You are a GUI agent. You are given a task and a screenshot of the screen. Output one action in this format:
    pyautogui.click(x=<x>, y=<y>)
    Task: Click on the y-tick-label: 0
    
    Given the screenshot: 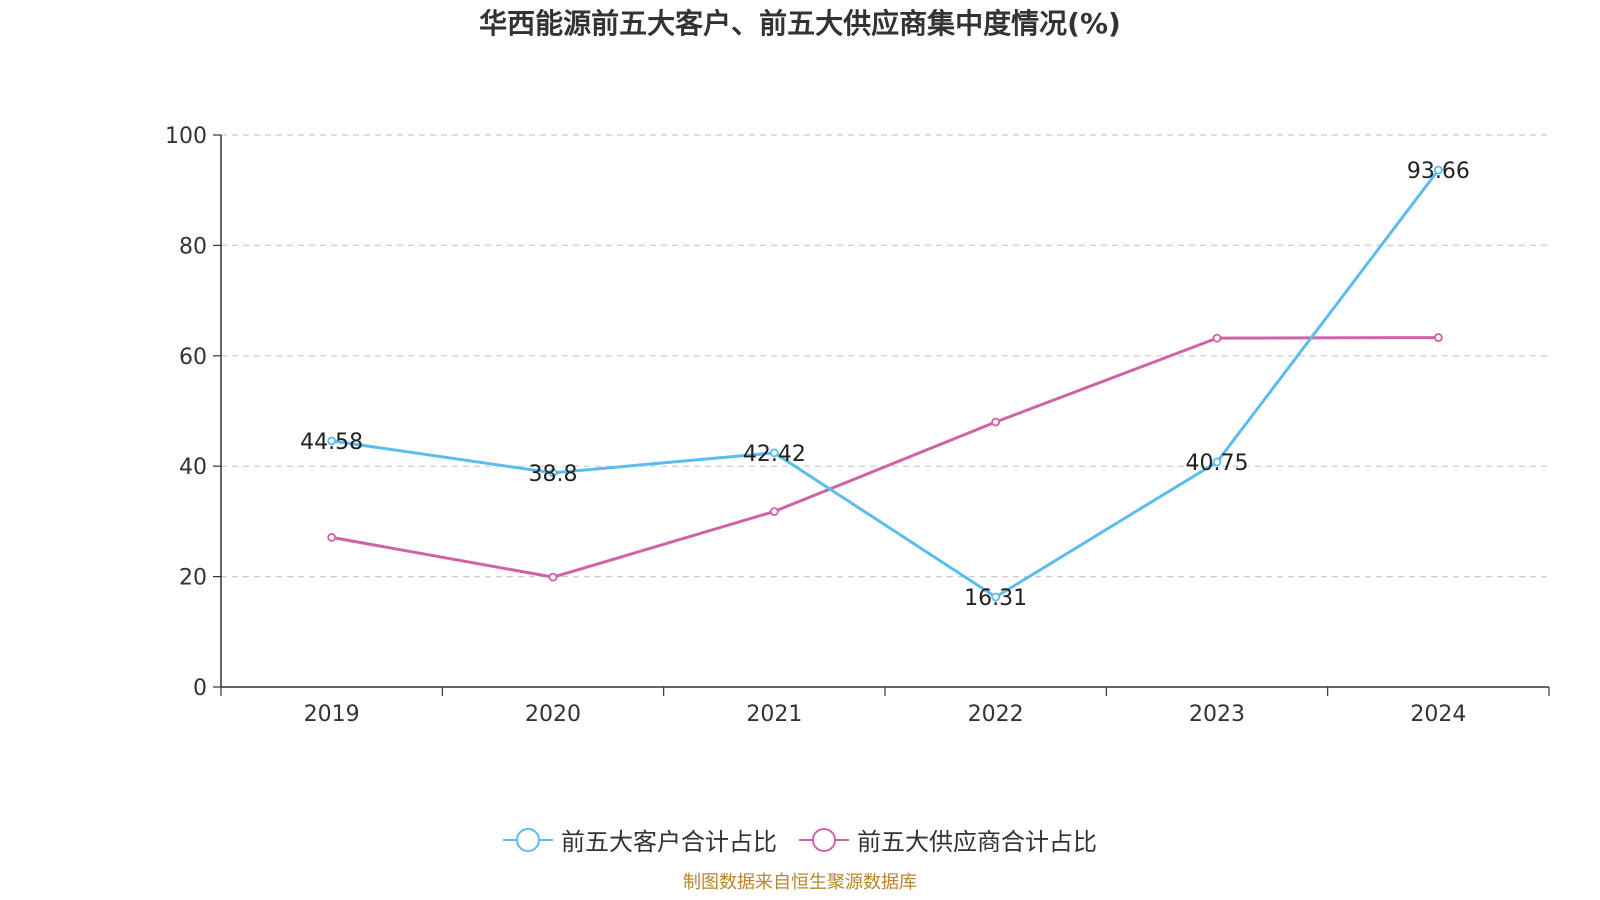 What is the action you would take?
    pyautogui.click(x=200, y=688)
    